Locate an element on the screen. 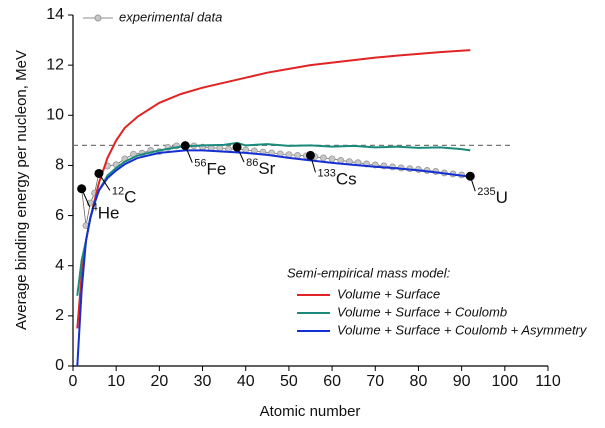  legend-label: Volume + Surface + Coulomb + Asymmetry is located at coordinates (462, 329).